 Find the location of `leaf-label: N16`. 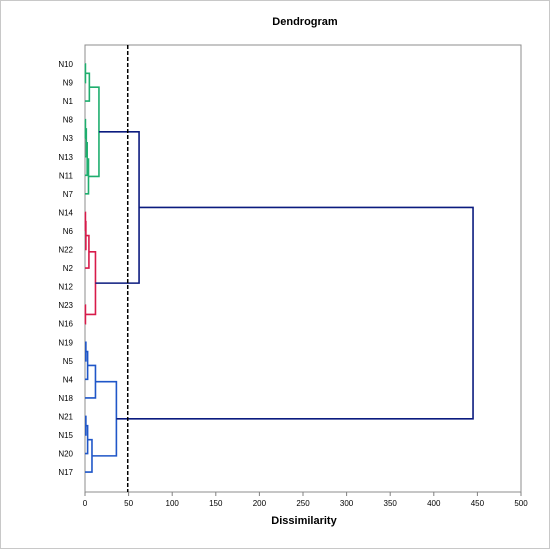

leaf-label: N16 is located at coordinates (65, 324).